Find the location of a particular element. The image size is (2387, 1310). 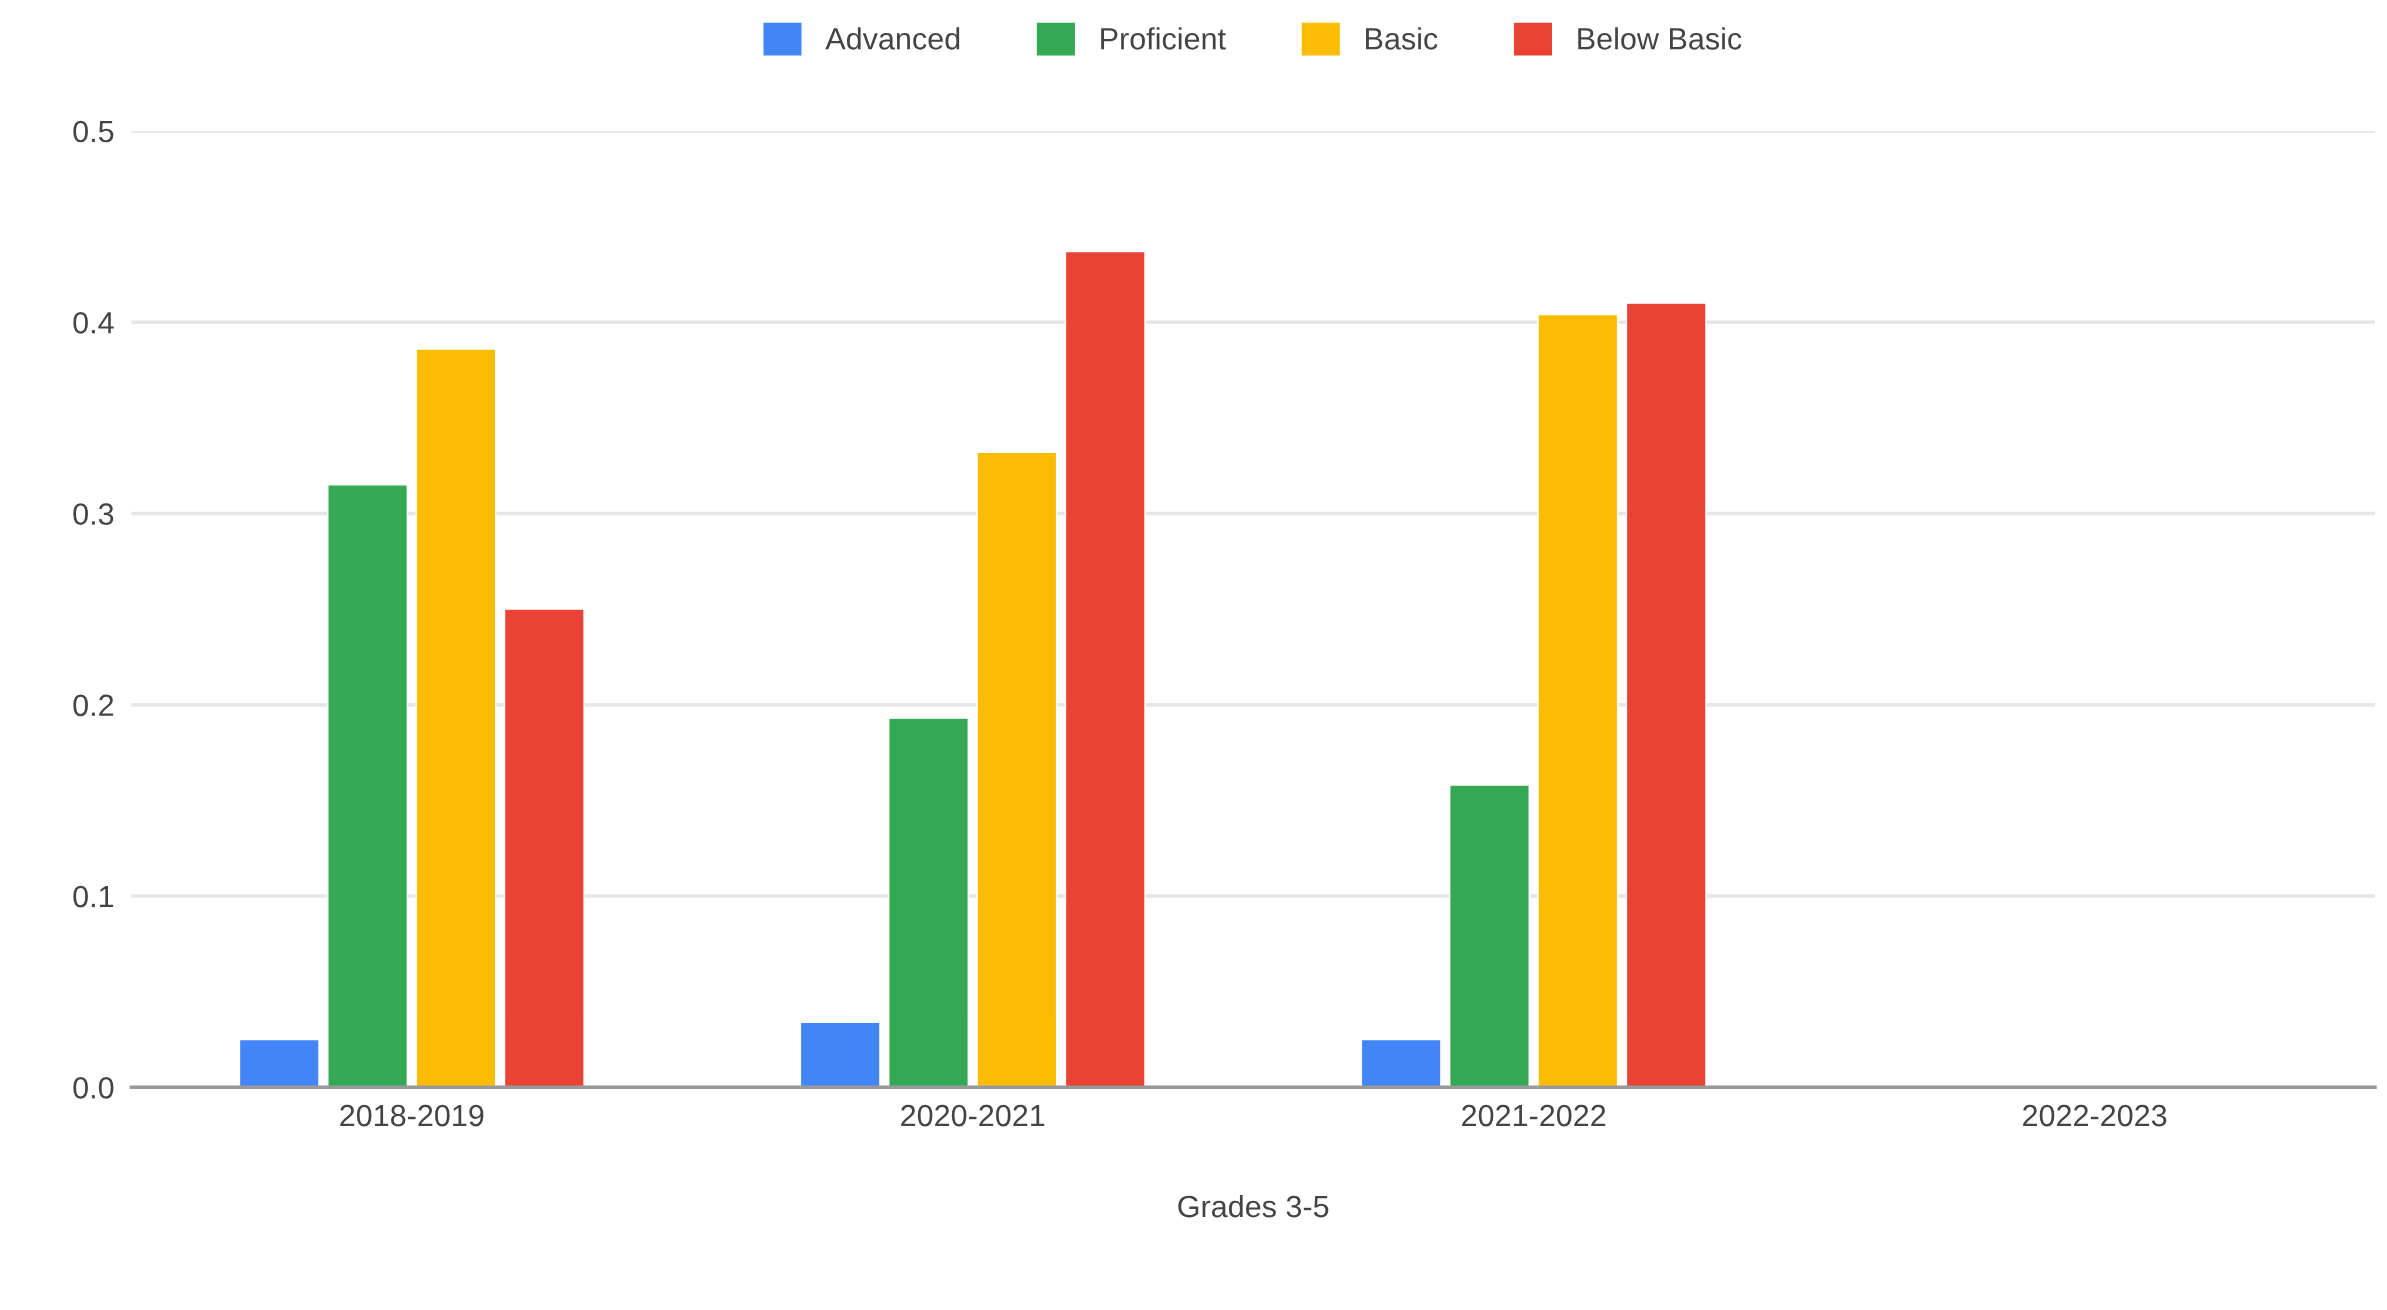

x-tick-label: 2021-2022 is located at coordinates (1534, 1115).